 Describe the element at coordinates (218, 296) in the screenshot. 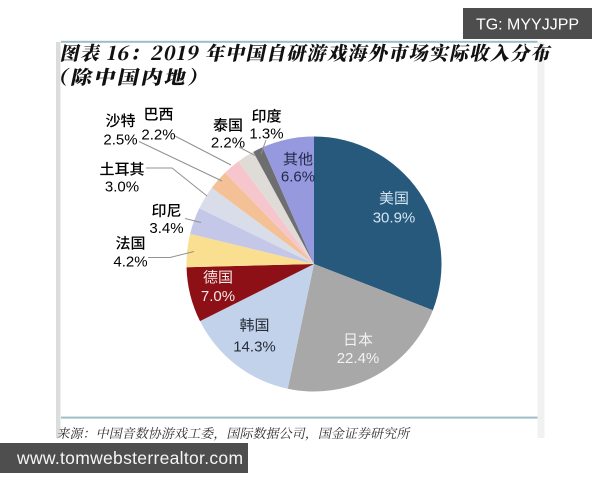

I see `svg-text: 7.0%` at that location.